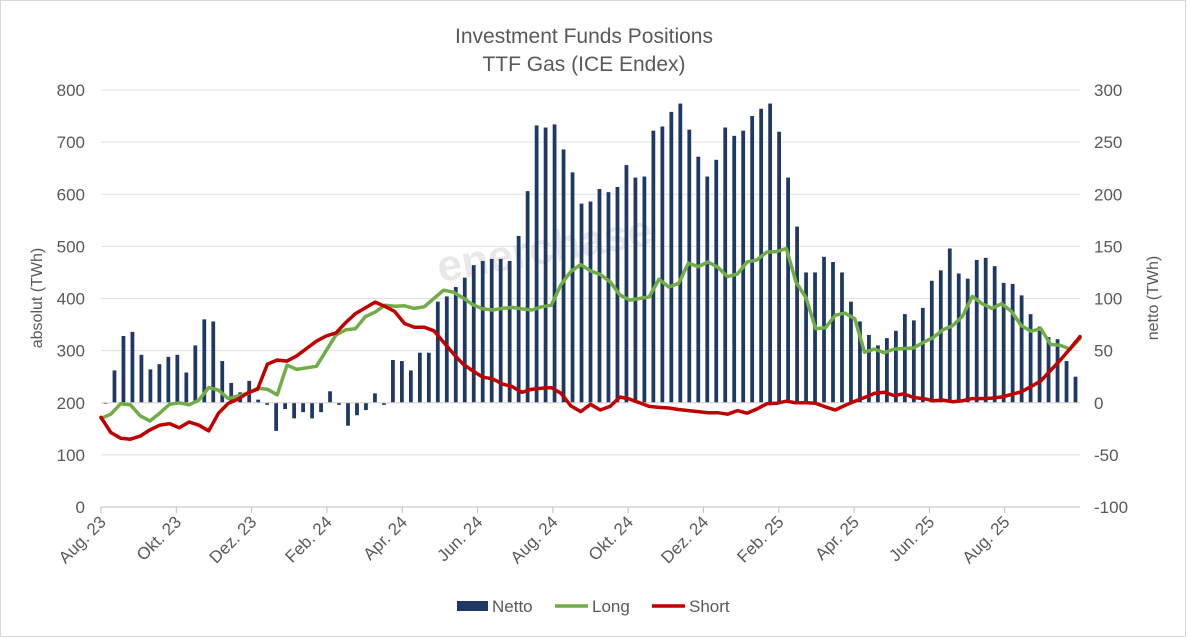  Describe the element at coordinates (80, 507) in the screenshot. I see `y-left-tick-label: 0` at that location.